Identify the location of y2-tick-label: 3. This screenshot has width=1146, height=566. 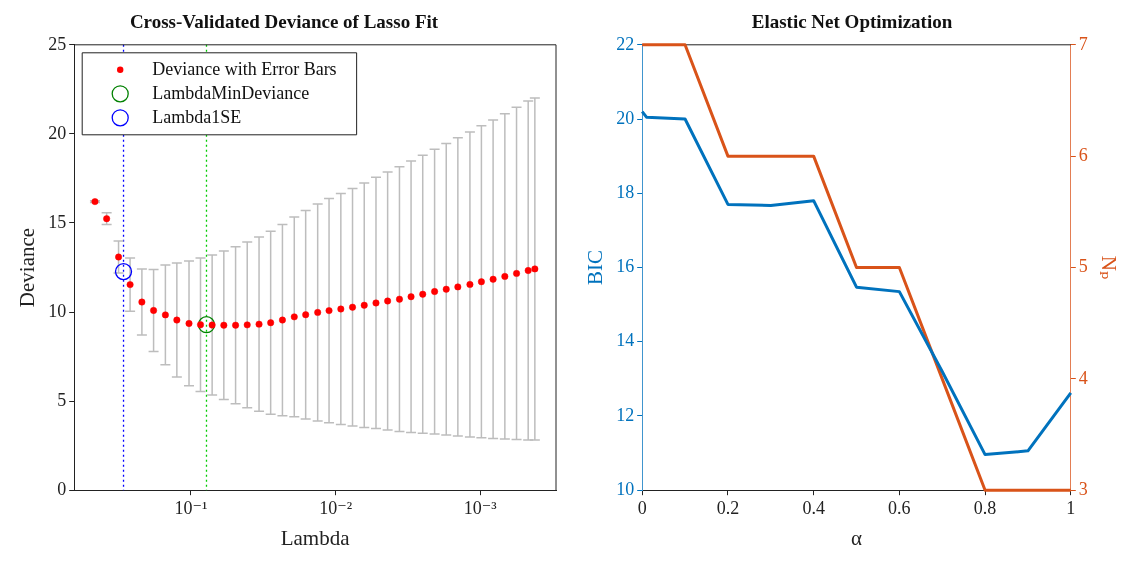
(1083, 488).